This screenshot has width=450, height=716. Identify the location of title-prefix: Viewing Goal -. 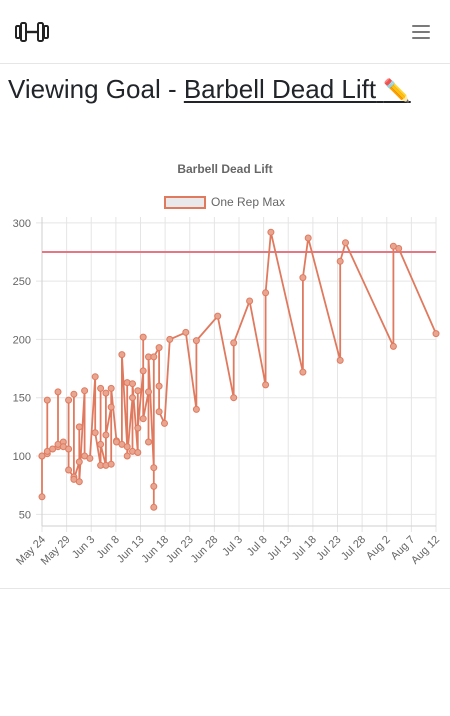
(96, 89).